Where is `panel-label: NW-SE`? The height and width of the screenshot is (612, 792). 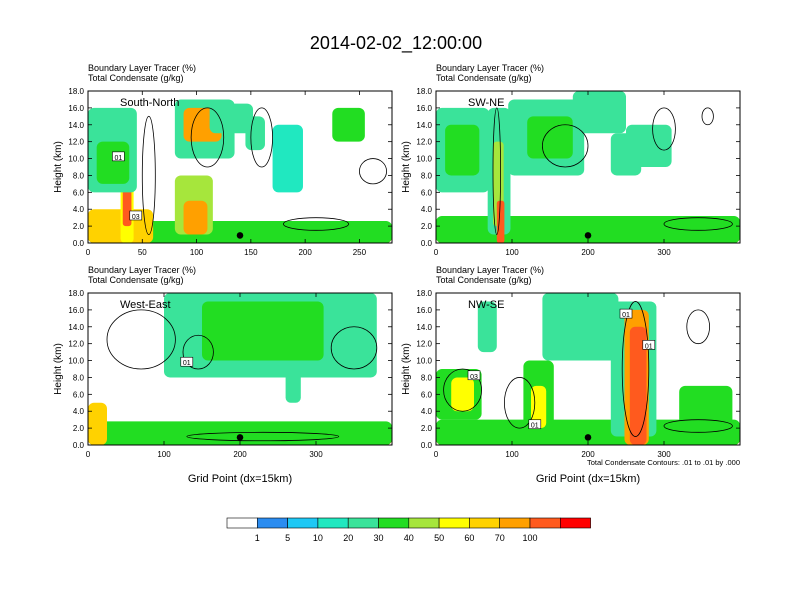 panel-label: NW-SE is located at coordinates (486, 305).